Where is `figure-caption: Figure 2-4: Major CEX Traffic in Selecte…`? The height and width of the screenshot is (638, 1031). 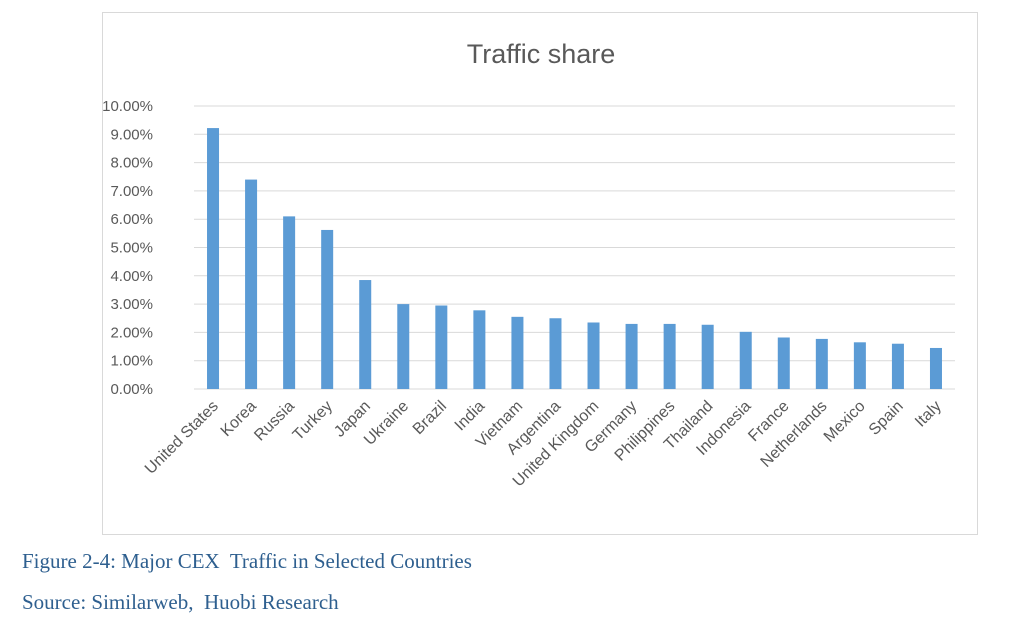
figure-caption: Figure 2-4: Major CEX Traffic in Selecte… is located at coordinates (247, 561).